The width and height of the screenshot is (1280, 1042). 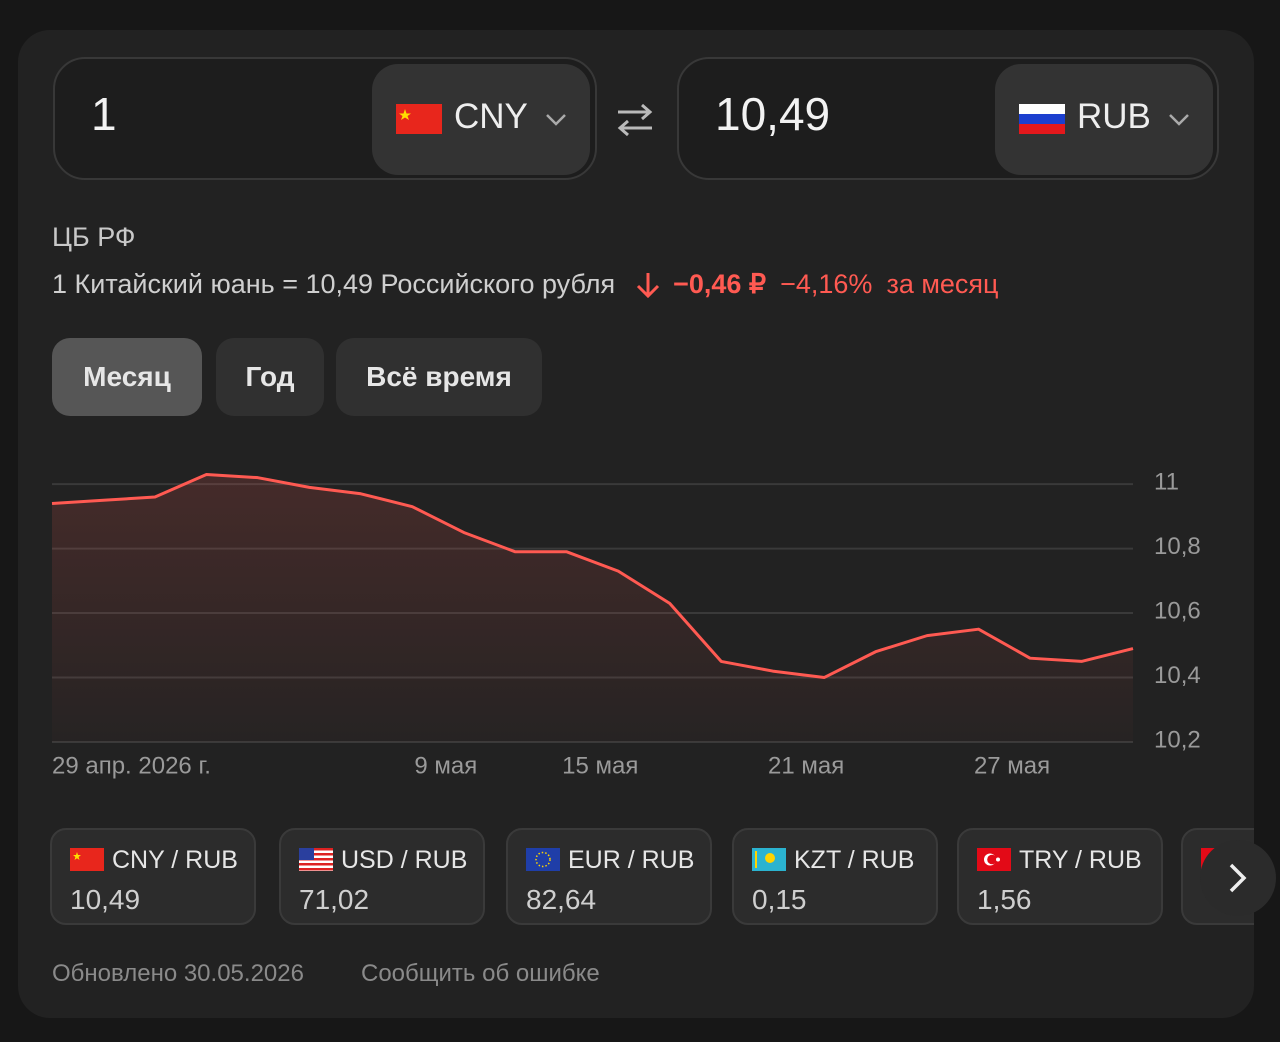 What do you see at coordinates (127, 377) in the screenshot?
I see `tab: Месяц` at bounding box center [127, 377].